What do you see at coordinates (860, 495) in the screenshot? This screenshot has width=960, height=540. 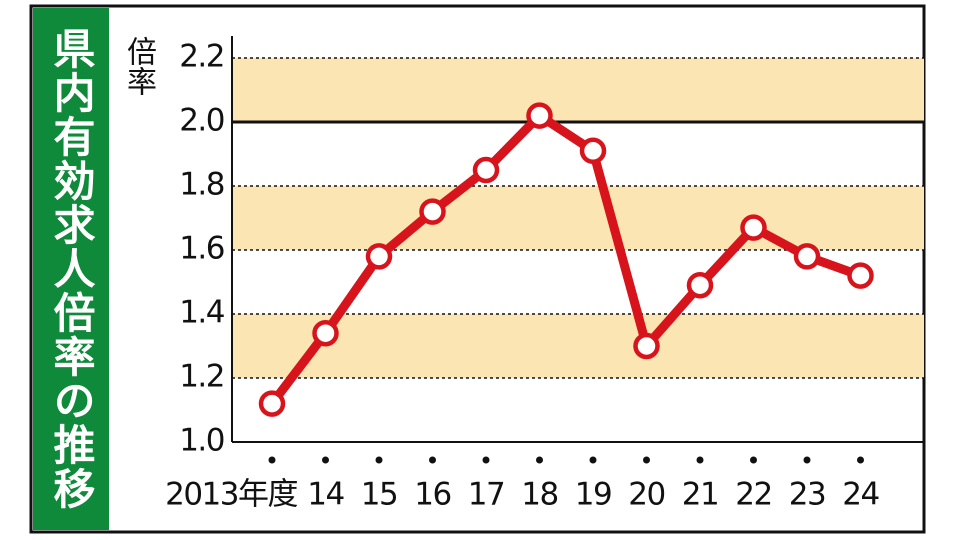 I see `x-tick-label: 24` at bounding box center [860, 495].